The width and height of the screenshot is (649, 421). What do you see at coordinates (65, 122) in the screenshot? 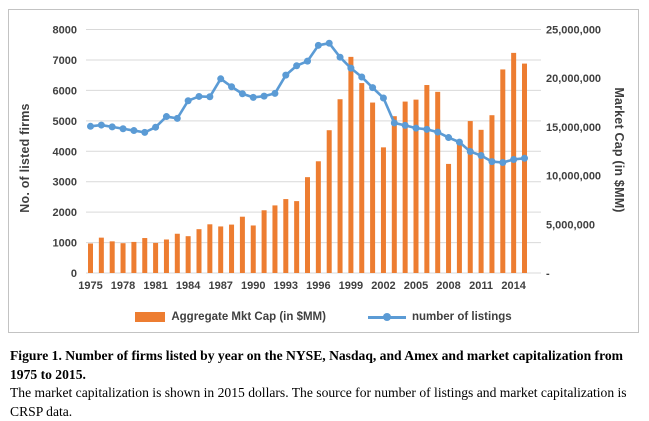
I see `left-axis-tick: 5000` at bounding box center [65, 122].